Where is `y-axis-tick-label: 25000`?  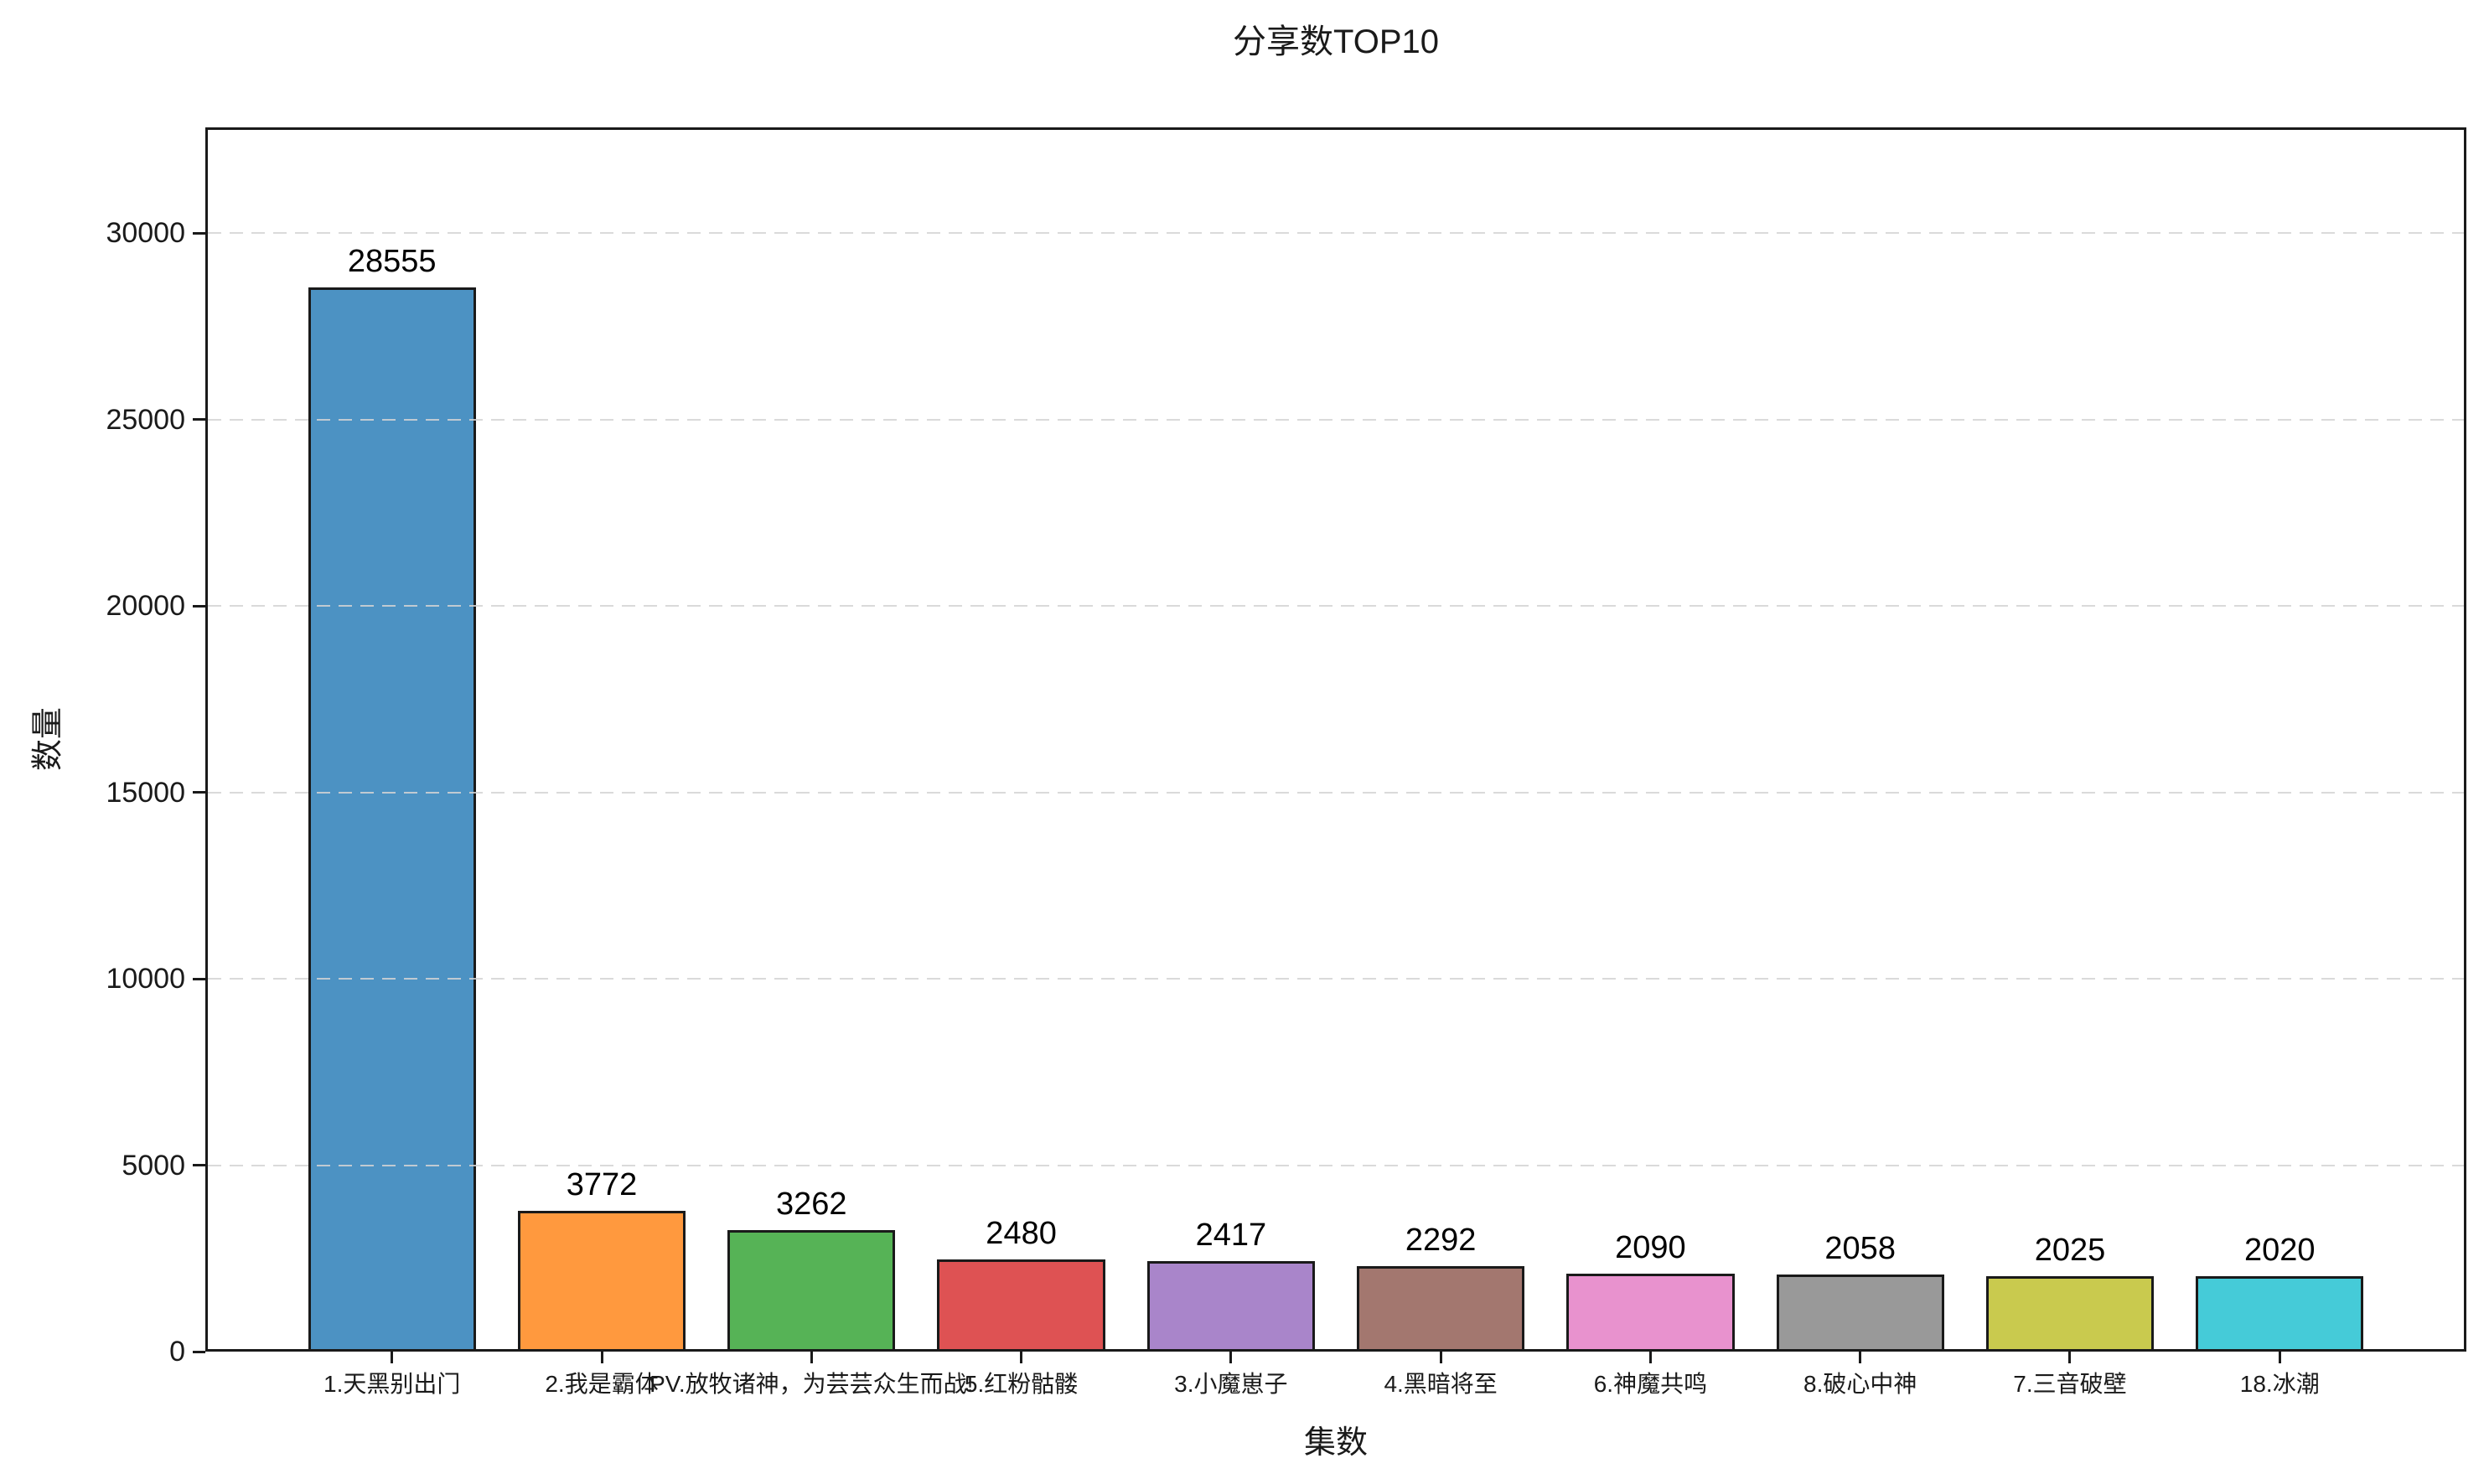
y-axis-tick-label: 25000 is located at coordinates (145, 420).